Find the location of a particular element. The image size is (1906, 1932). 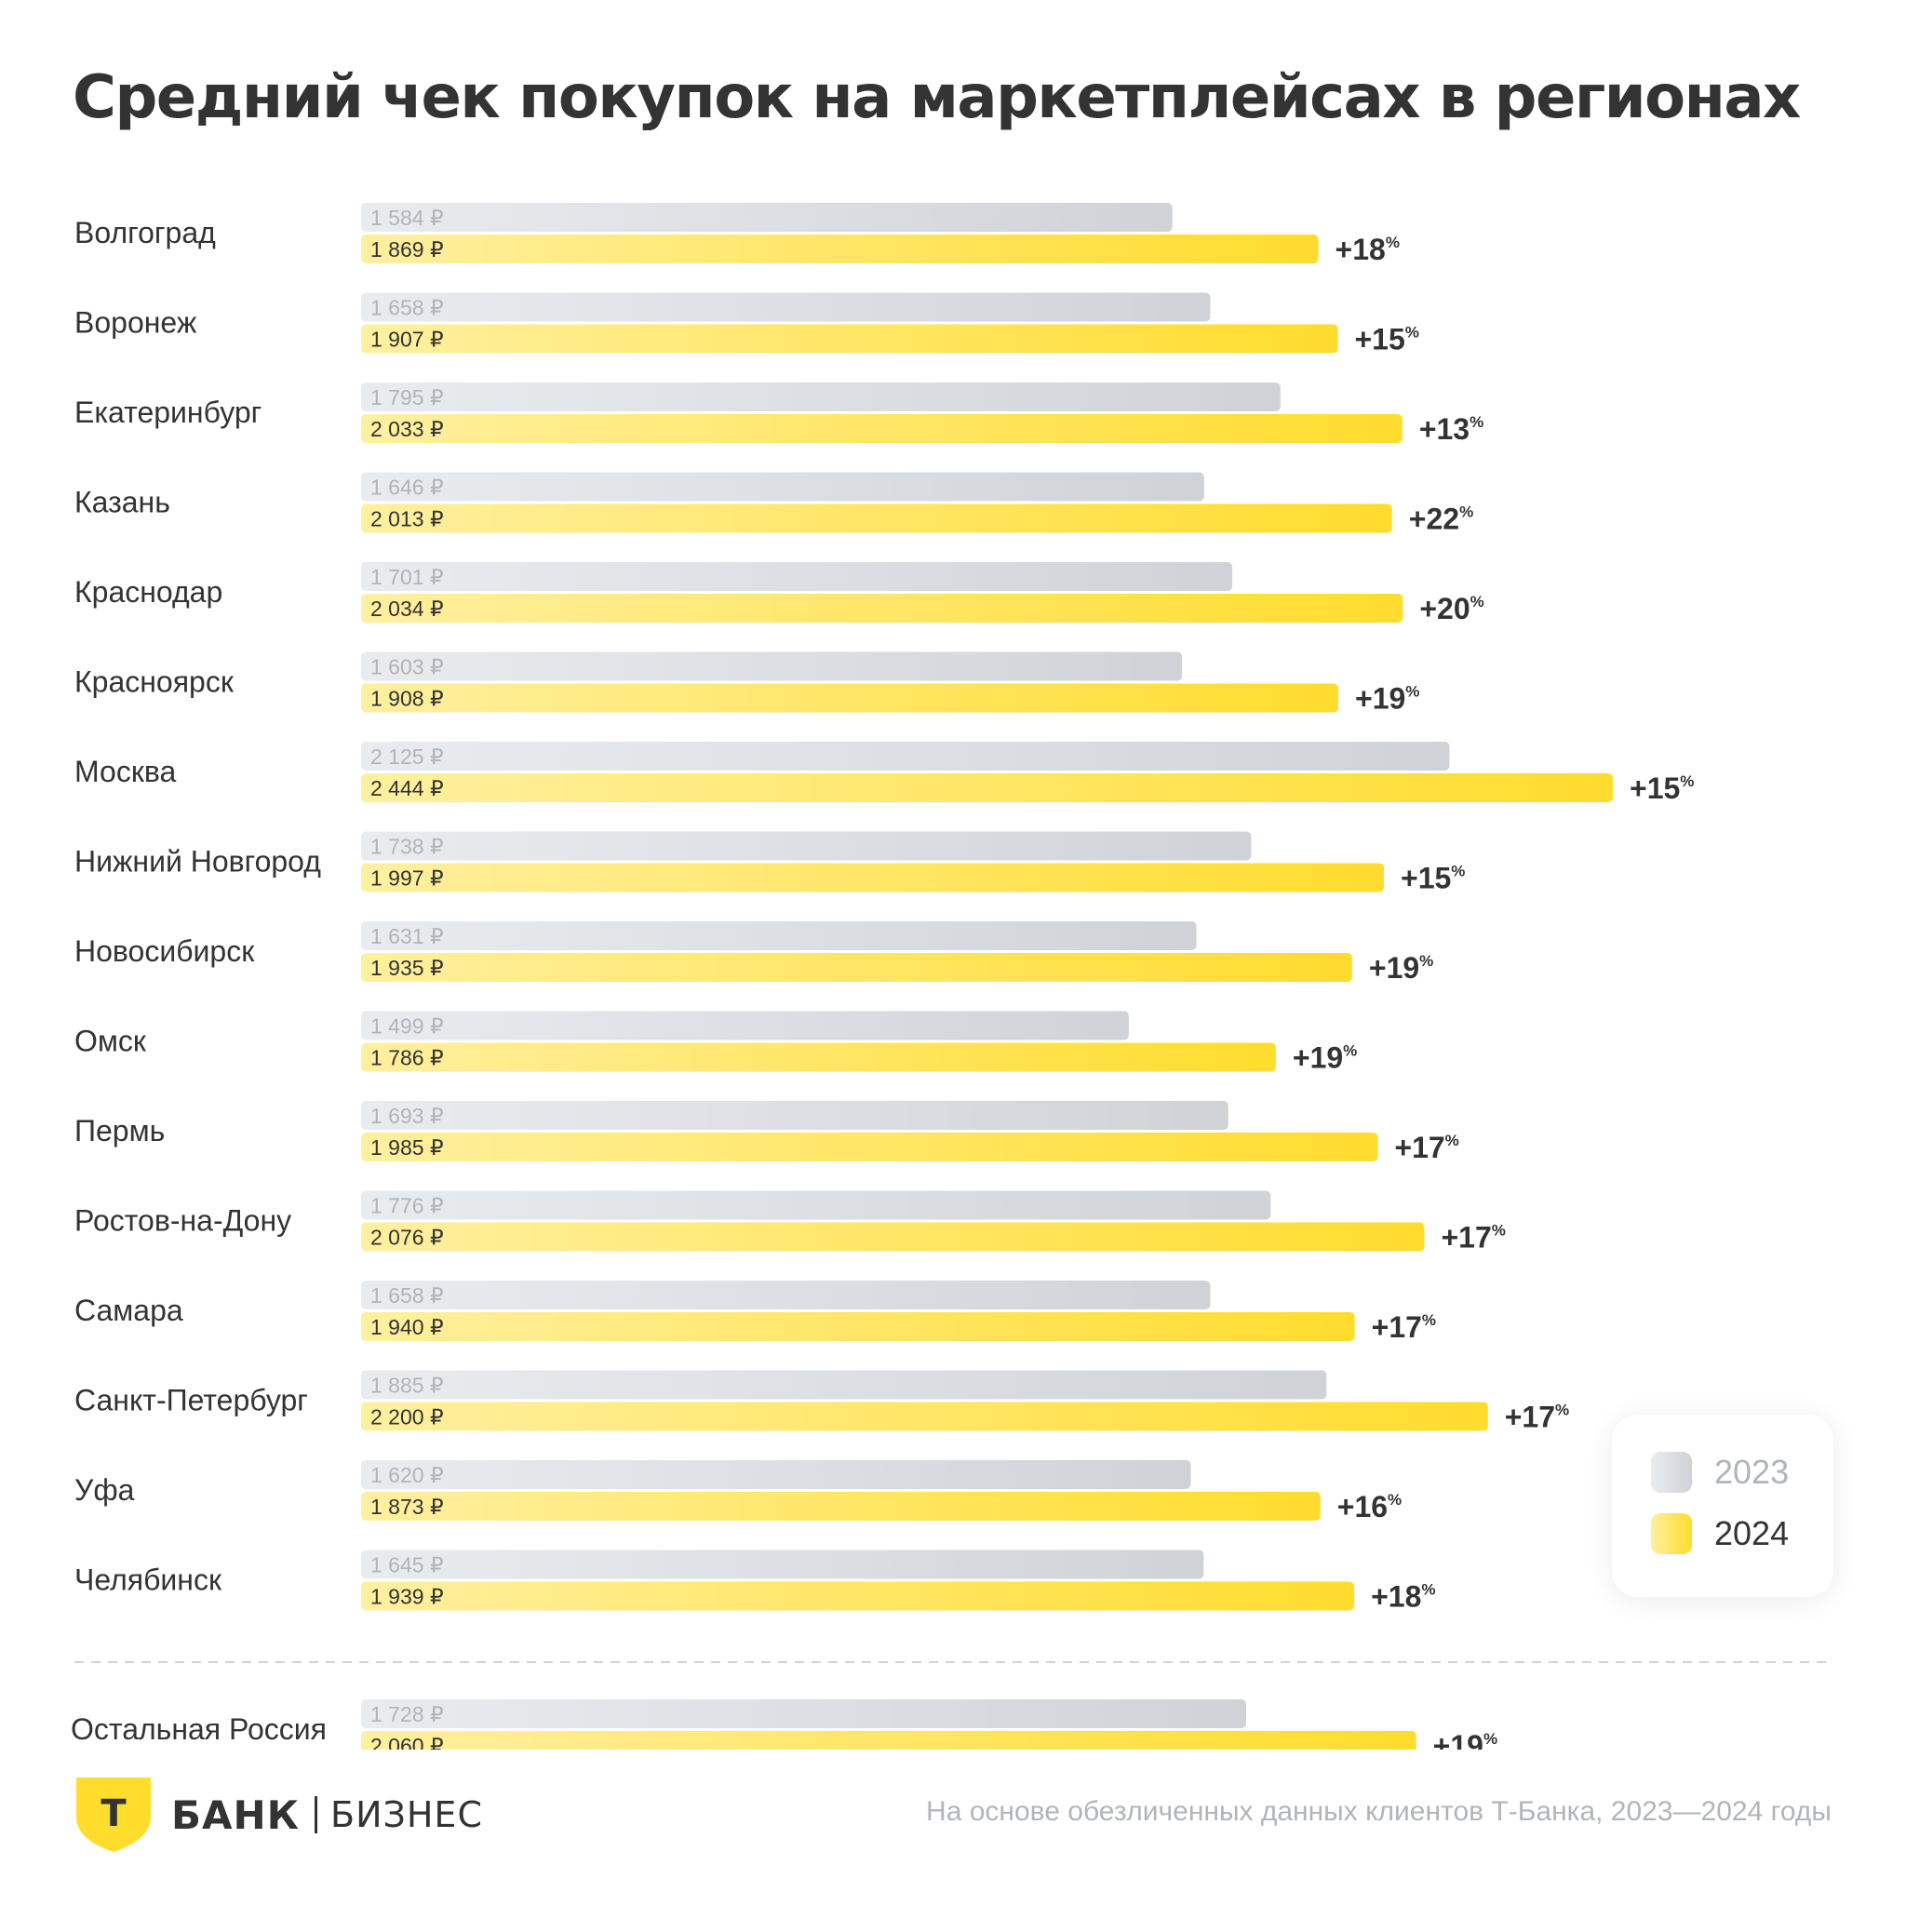

svg-text: Т is located at coordinates (114, 1813).